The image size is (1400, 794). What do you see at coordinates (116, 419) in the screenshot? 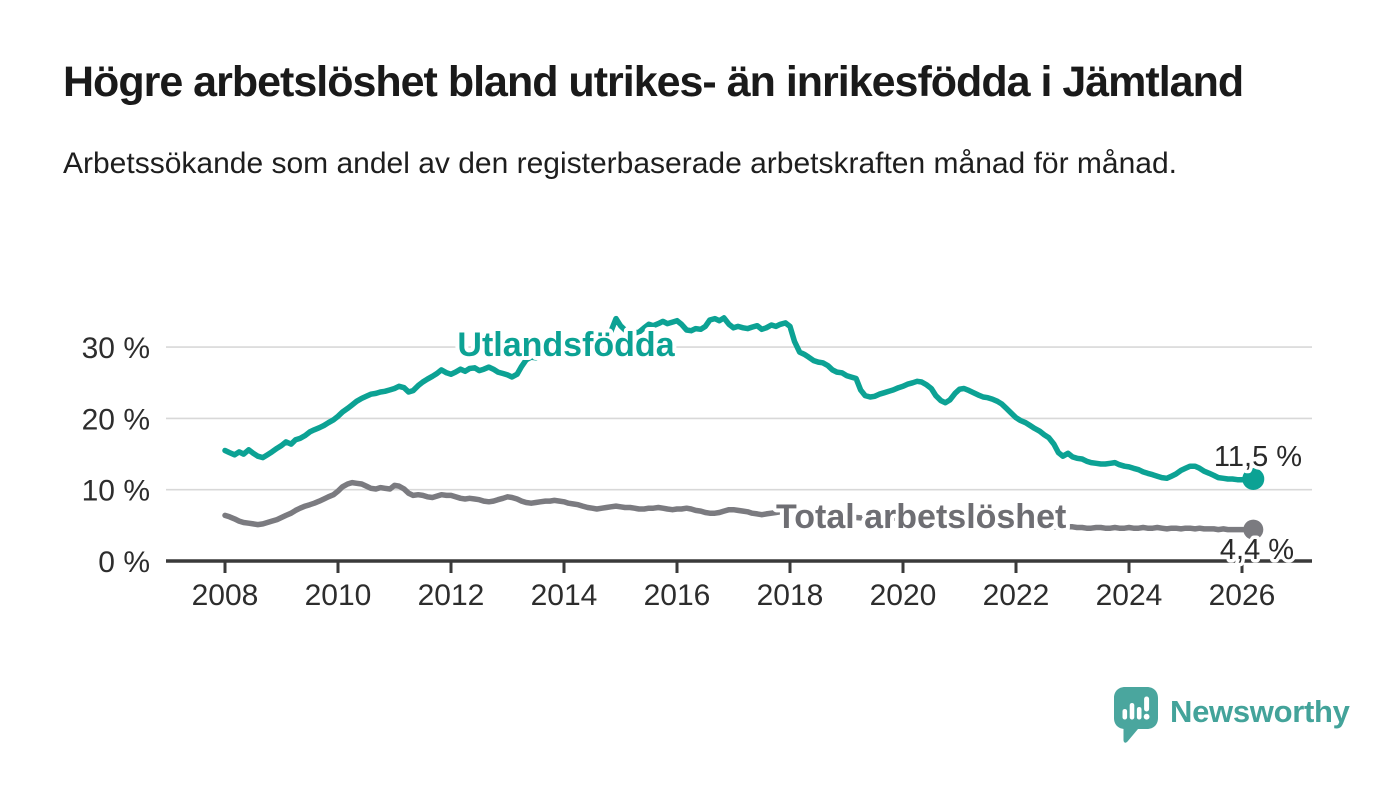
I see `y-tick-label: 20 %` at bounding box center [116, 419].